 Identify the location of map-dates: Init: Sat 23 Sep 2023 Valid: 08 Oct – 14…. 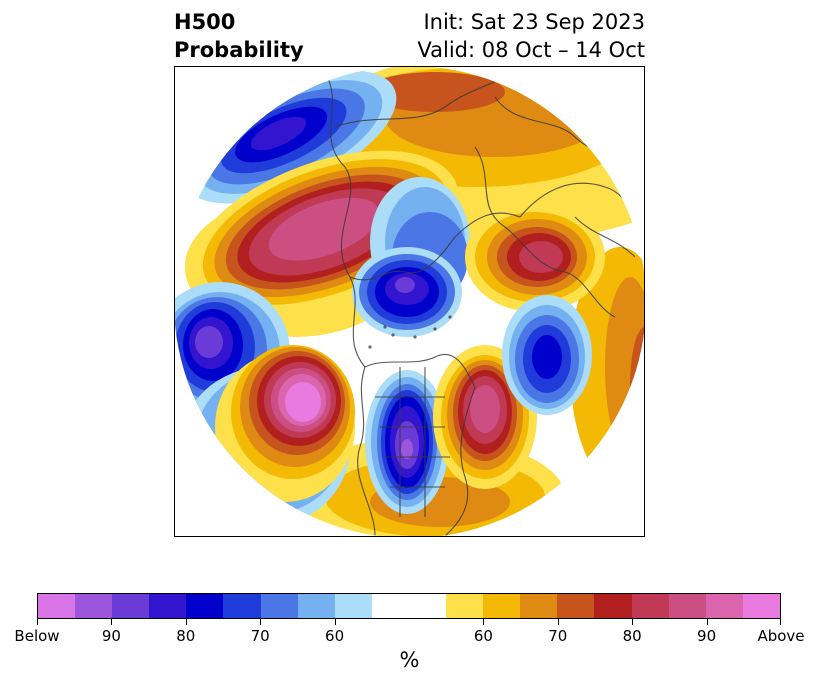
(531, 36).